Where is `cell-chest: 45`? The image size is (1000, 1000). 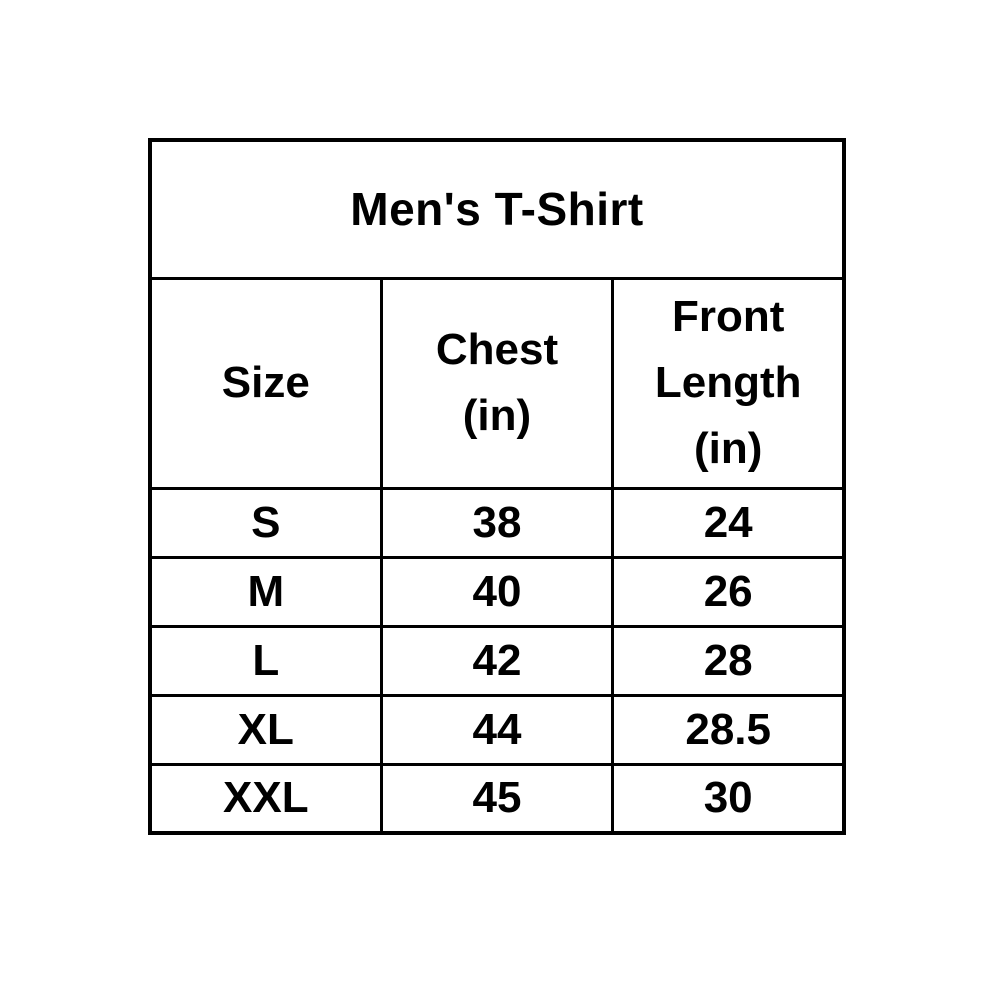 cell-chest: 45 is located at coordinates (497, 798).